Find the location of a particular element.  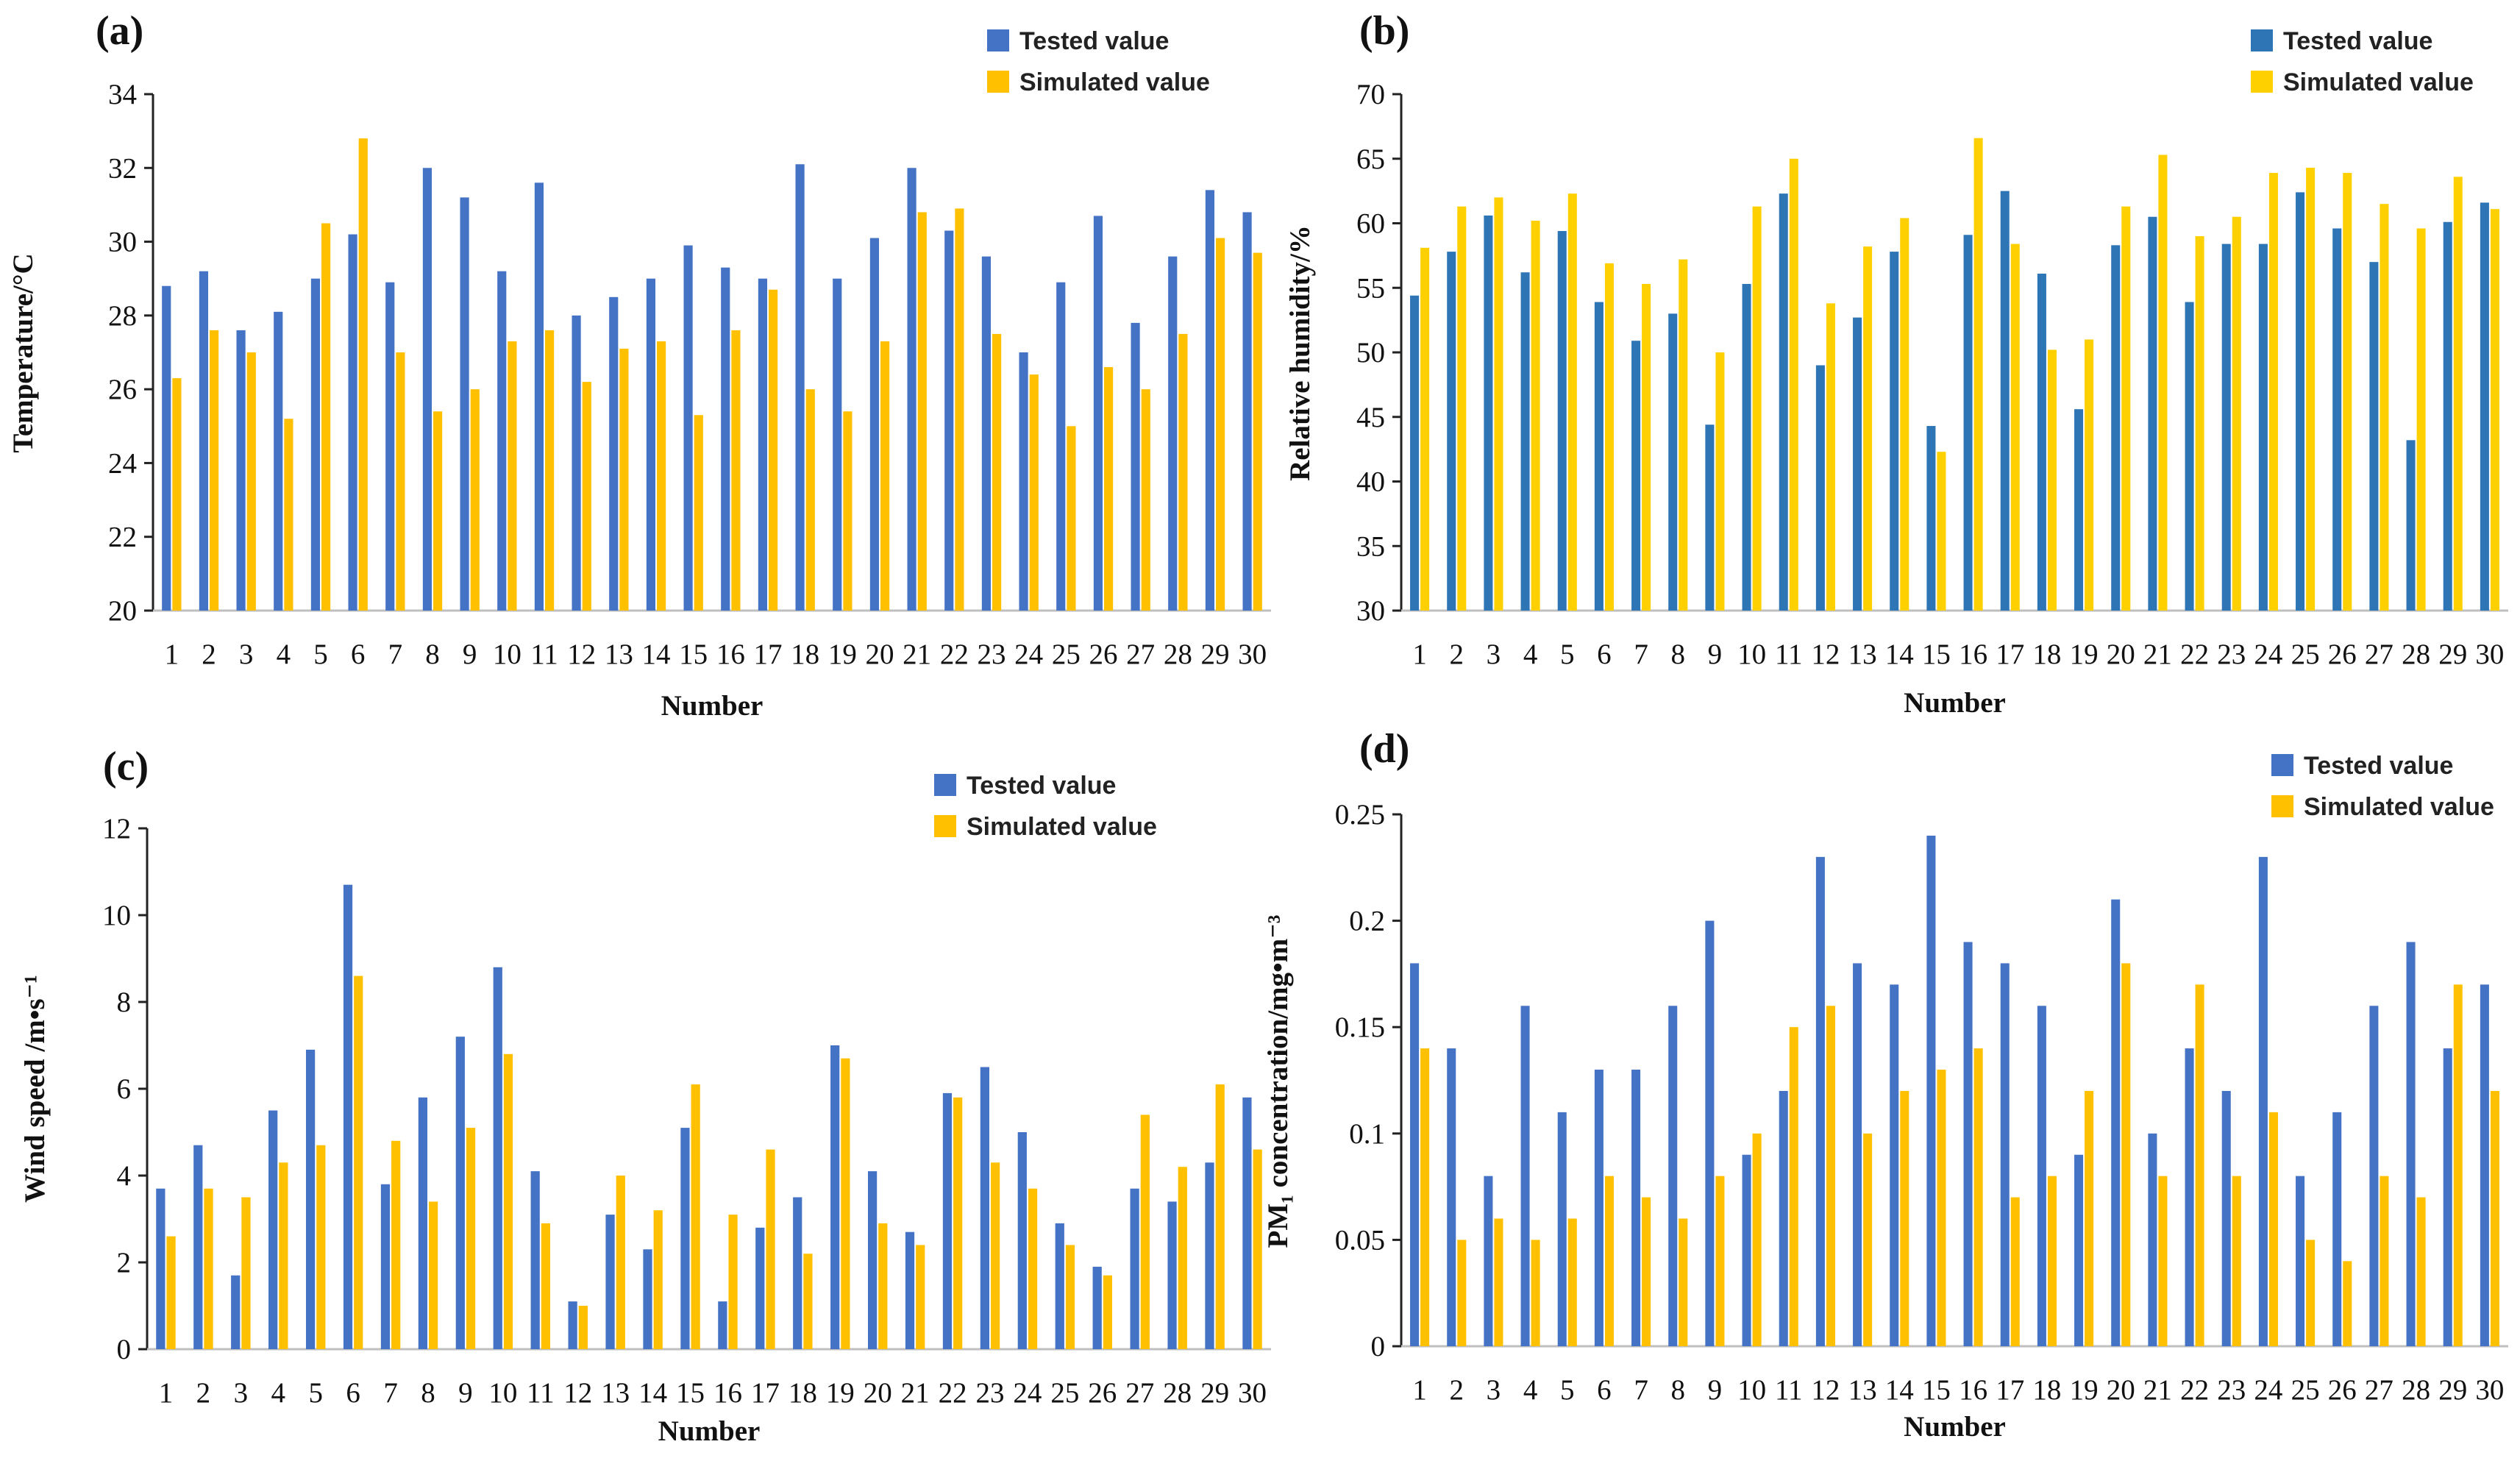

x-tick-label: 13 is located at coordinates (615, 1393).